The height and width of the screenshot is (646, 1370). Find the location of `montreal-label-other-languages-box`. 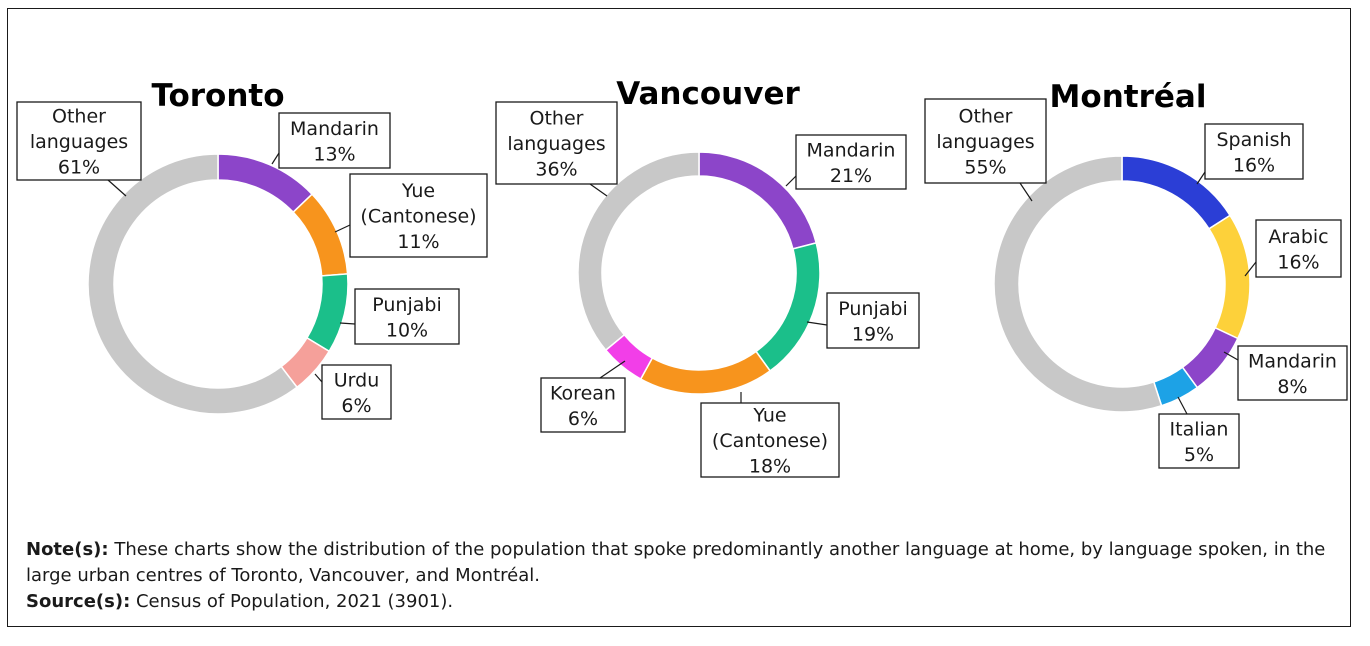

montreal-label-other-languages-box is located at coordinates (985, 141).